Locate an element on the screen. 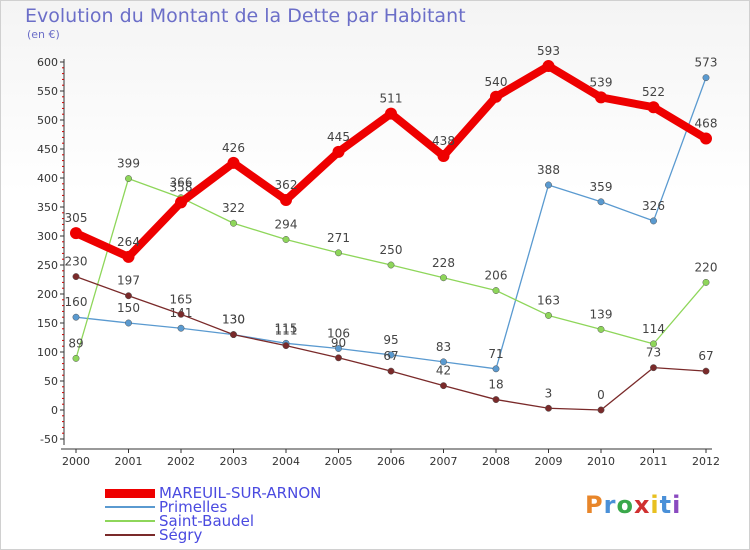 The height and width of the screenshot is (550, 750). data-label: 358 is located at coordinates (181, 187).